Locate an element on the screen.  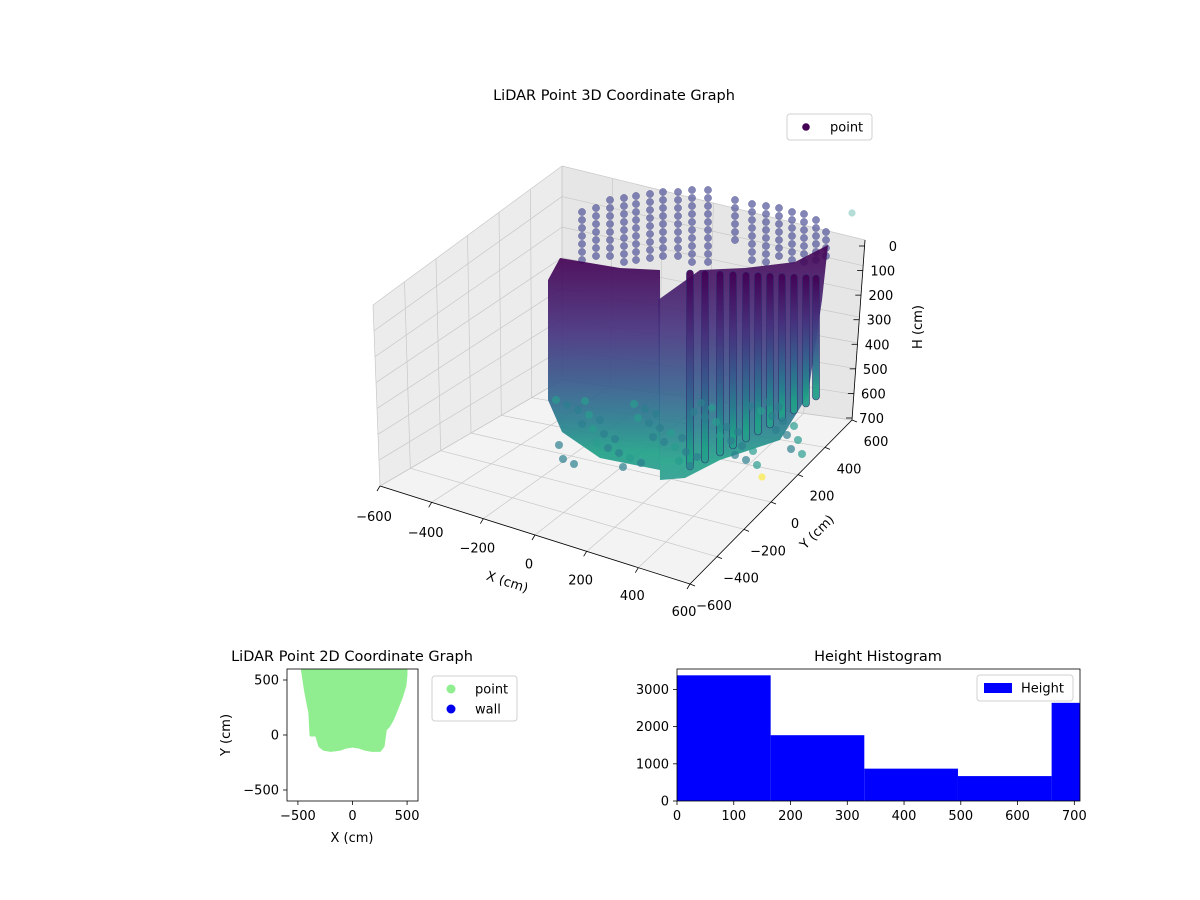
y-3d-tick-label: −400 is located at coordinates (741, 579).